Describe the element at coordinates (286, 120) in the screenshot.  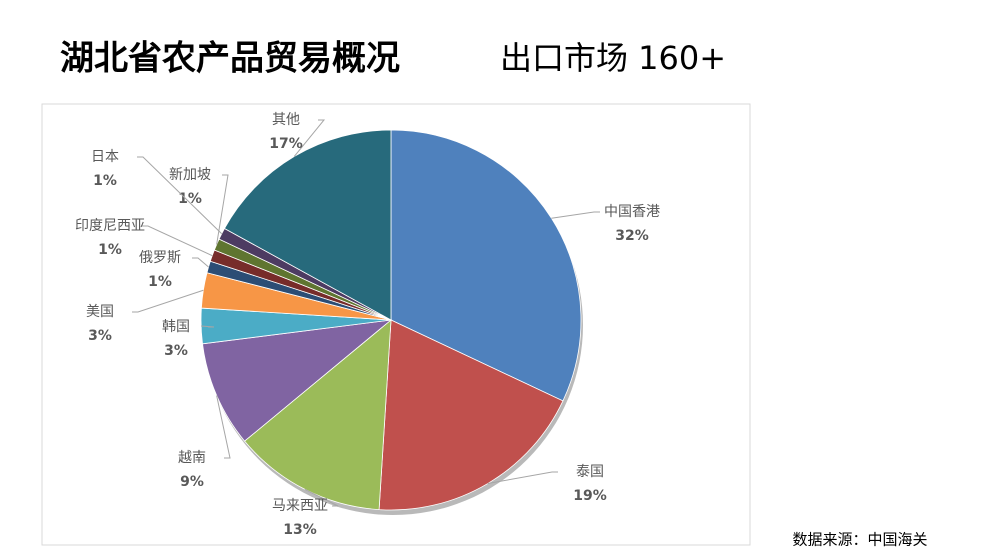
I see `slice-label: 其他` at that location.